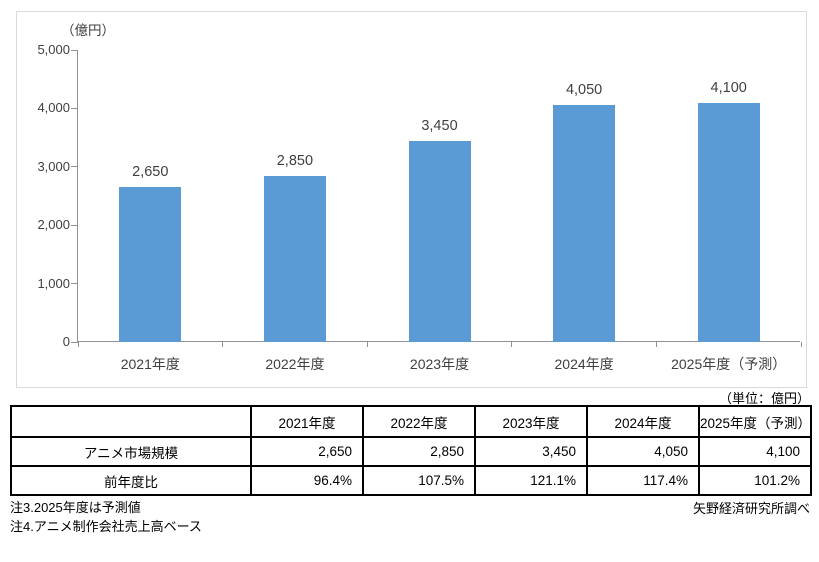 This screenshot has height=562, width=819. What do you see at coordinates (439, 125) in the screenshot?
I see `bar-value-label: 3,450` at bounding box center [439, 125].